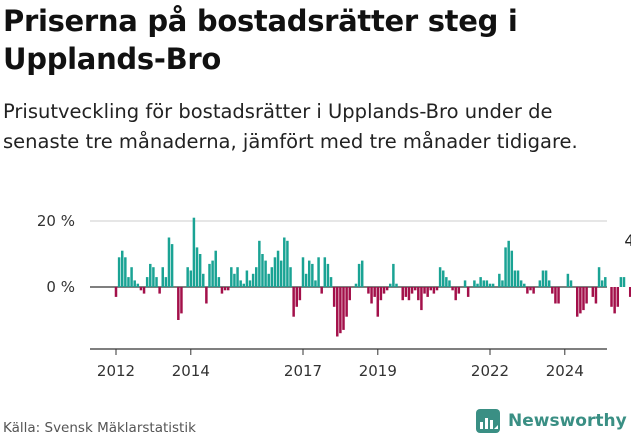 The width and height of the screenshot is (631, 439). I want to click on x-tick-label: 2014, so click(191, 371).